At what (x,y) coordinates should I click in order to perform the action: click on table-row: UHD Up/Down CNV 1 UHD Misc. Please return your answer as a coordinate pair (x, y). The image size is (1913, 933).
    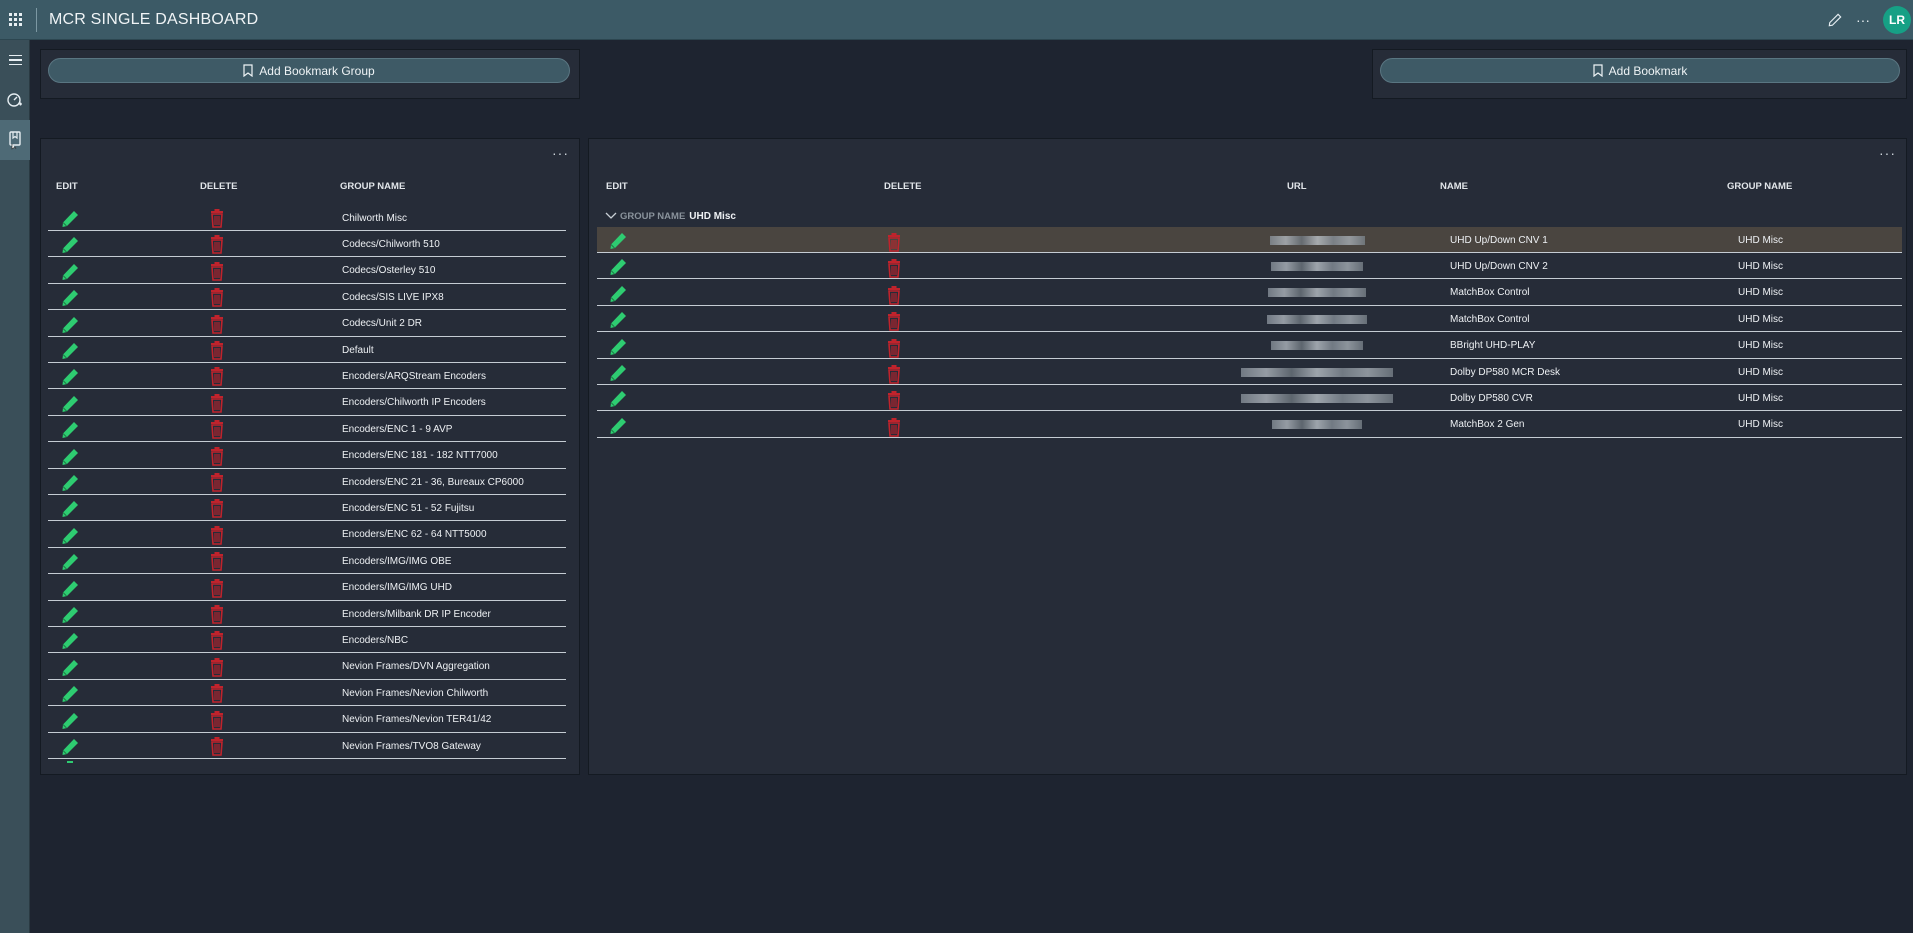
    Looking at the image, I should click on (1249, 240).